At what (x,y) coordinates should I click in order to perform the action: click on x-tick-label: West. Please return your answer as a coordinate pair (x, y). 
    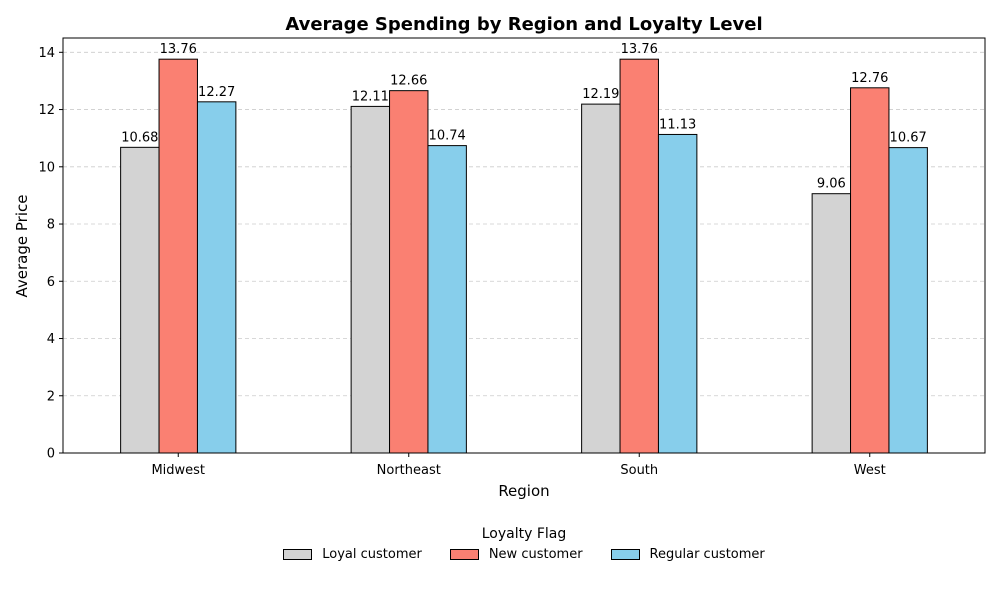
    Looking at the image, I should click on (870, 470).